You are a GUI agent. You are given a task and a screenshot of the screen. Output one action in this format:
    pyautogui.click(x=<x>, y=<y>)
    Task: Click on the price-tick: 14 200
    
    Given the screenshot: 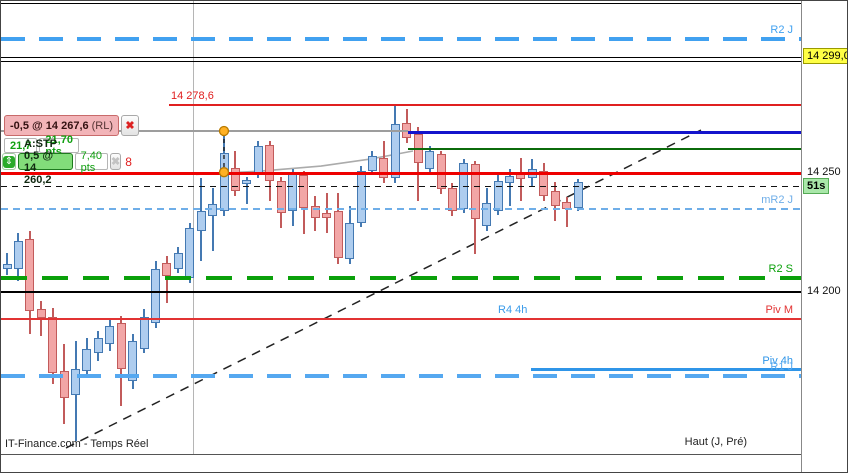 What is the action you would take?
    pyautogui.click(x=824, y=291)
    